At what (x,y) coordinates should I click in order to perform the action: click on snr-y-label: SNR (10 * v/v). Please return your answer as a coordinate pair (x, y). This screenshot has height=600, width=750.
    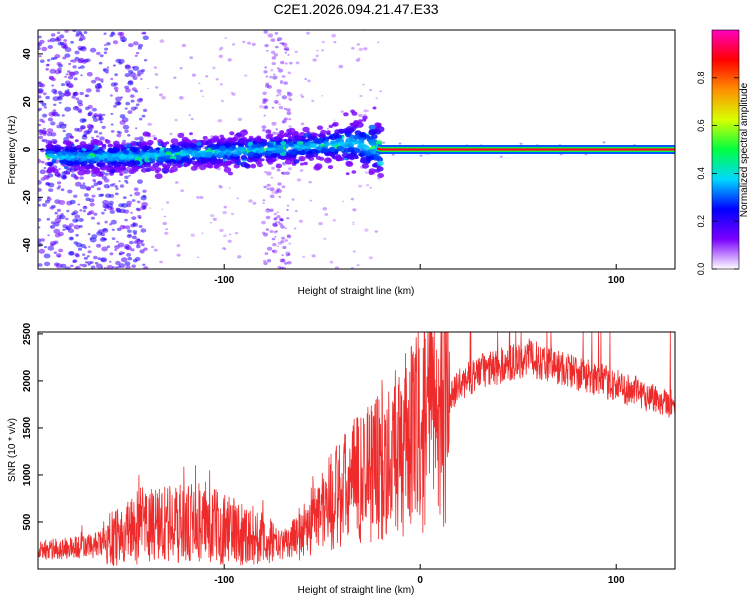
    Looking at the image, I should click on (12, 450).